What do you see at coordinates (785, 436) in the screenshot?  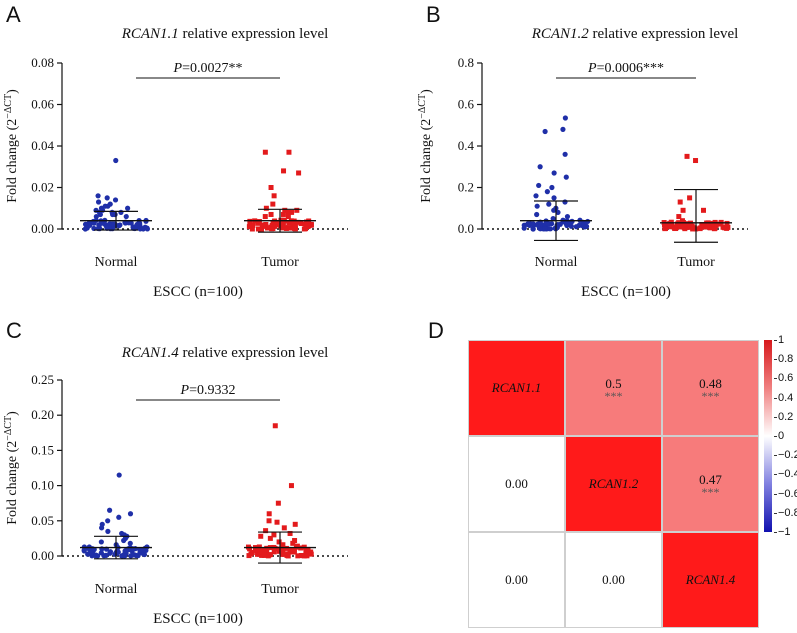 I see `colorbar-ticks: 1 0.8 0.6 0.4 0.2 0 −0.2 −0.4 −0.6 −0.8 −1` at bounding box center [785, 436].